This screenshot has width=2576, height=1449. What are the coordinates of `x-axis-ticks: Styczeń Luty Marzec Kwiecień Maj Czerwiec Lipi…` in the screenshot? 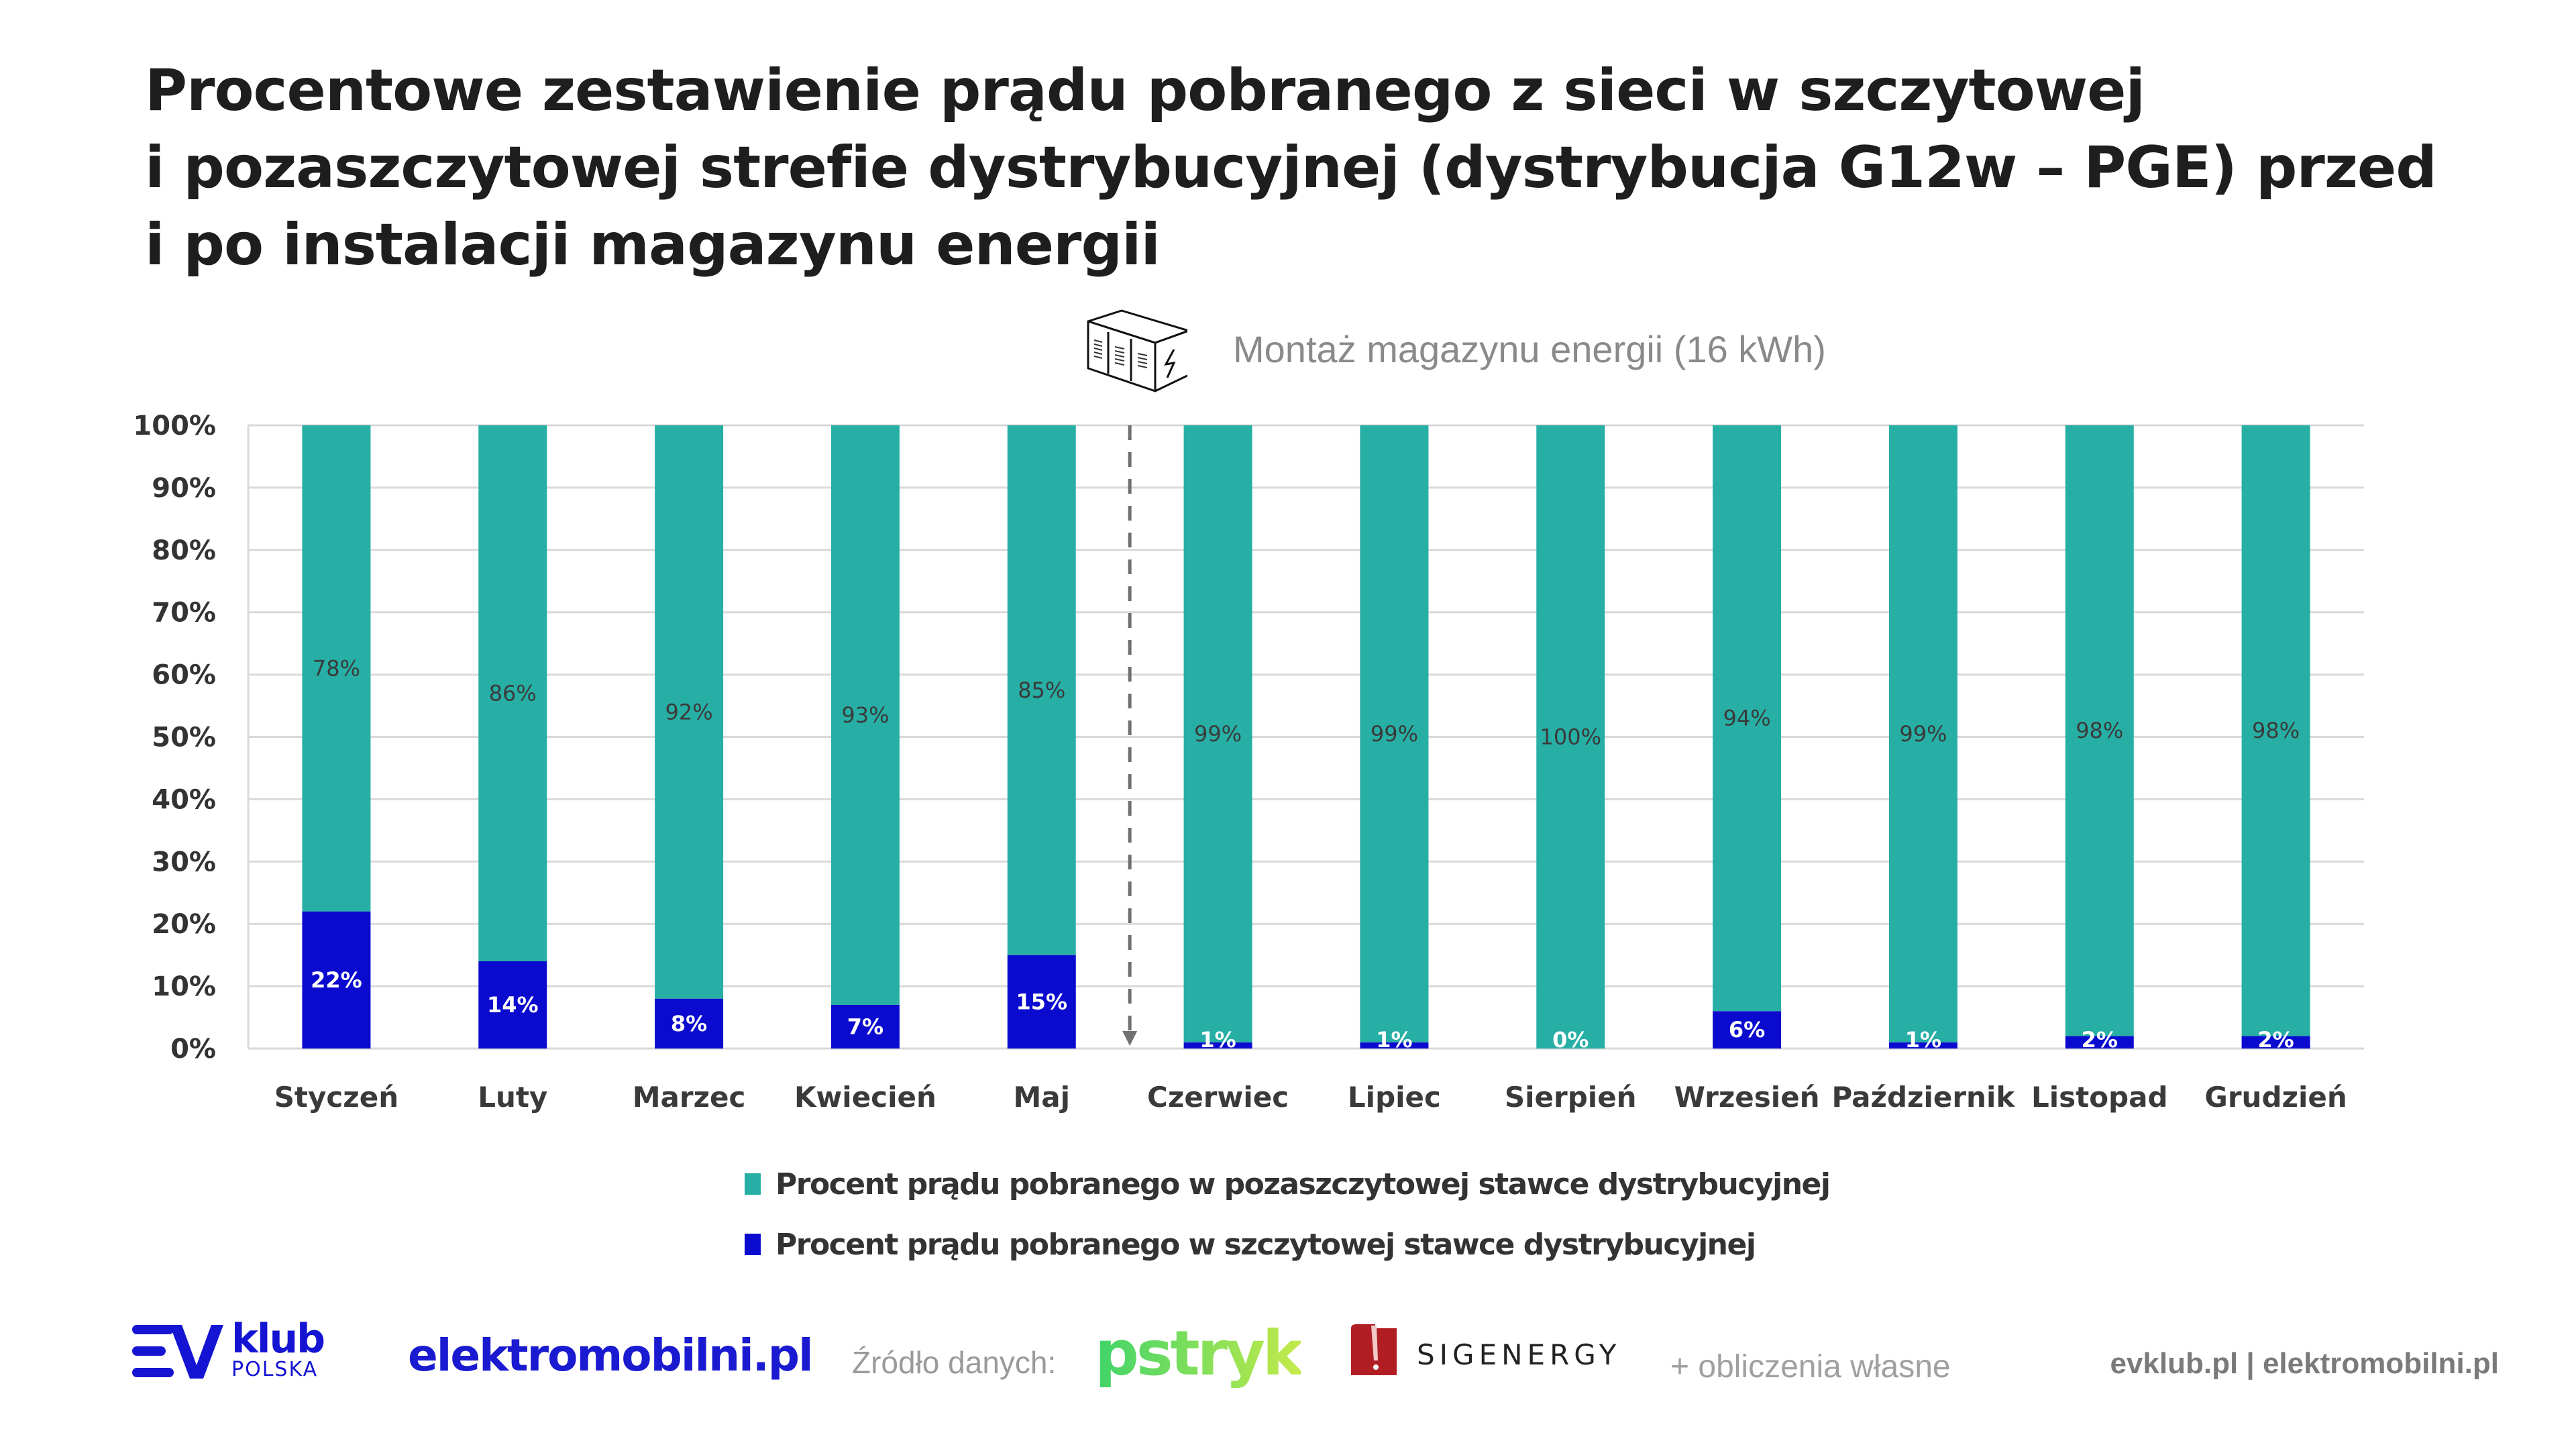 It's located at (1310, 1097).